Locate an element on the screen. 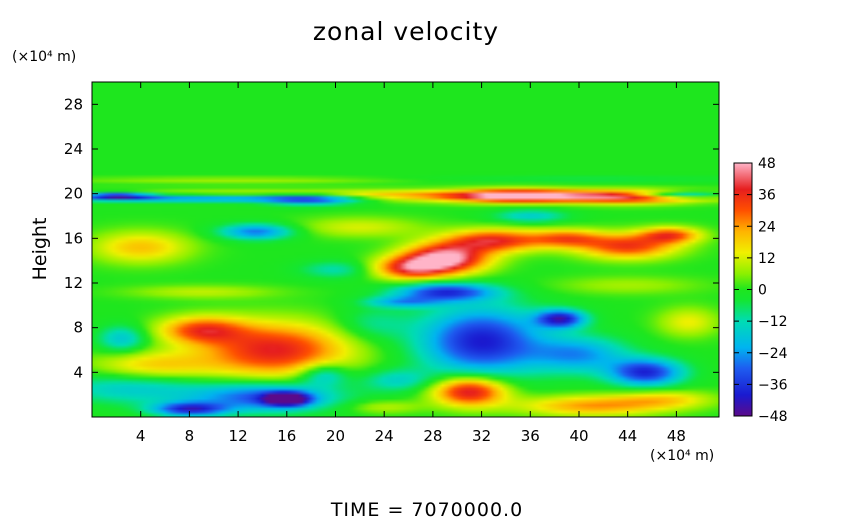 This screenshot has height=519, width=854. x-tick-label: 40 is located at coordinates (578, 436).